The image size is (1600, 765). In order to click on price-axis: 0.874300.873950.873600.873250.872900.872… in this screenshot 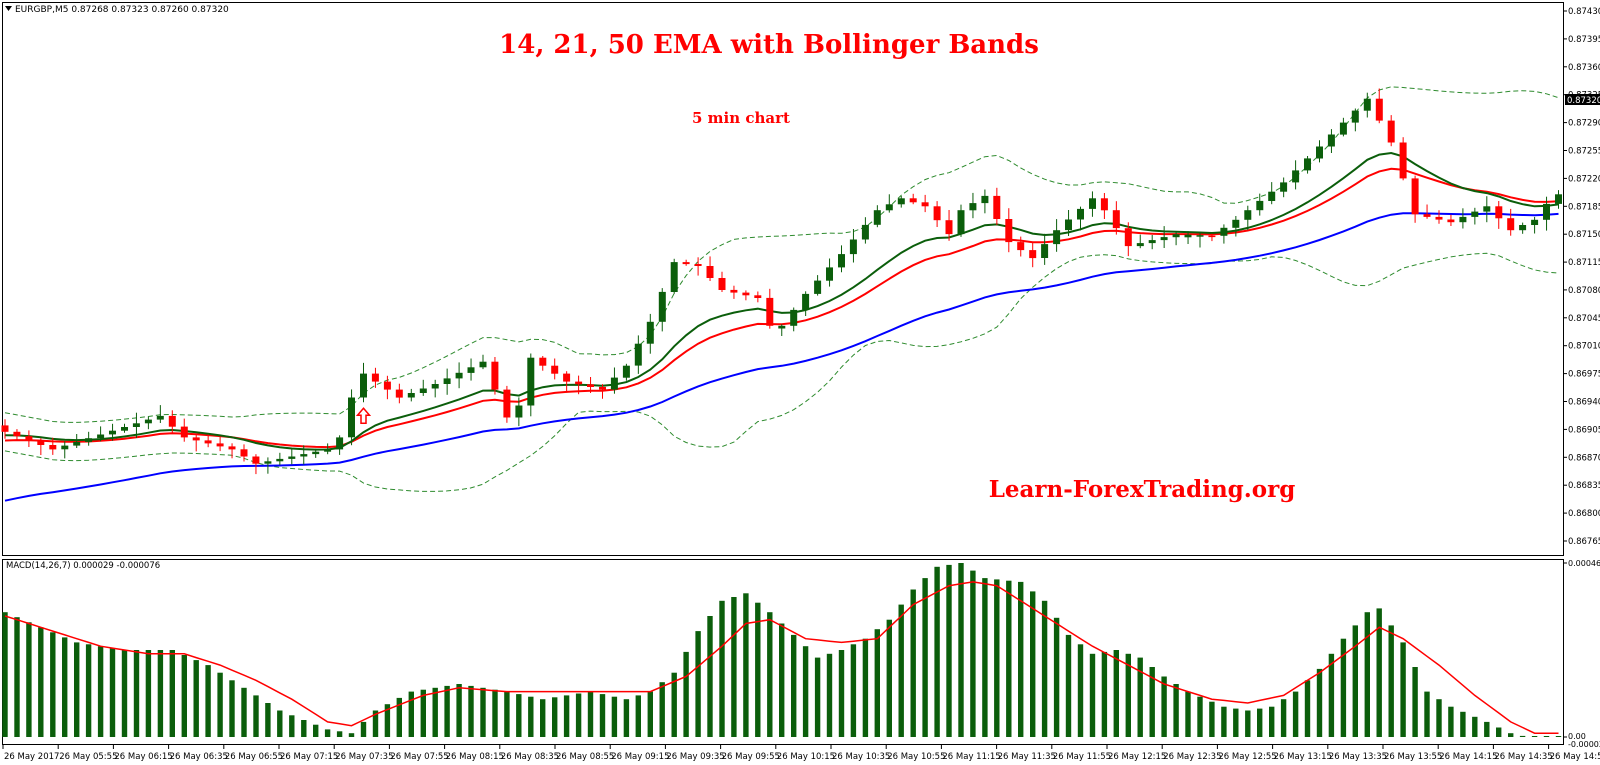, I will do `click(1581, 277)`.